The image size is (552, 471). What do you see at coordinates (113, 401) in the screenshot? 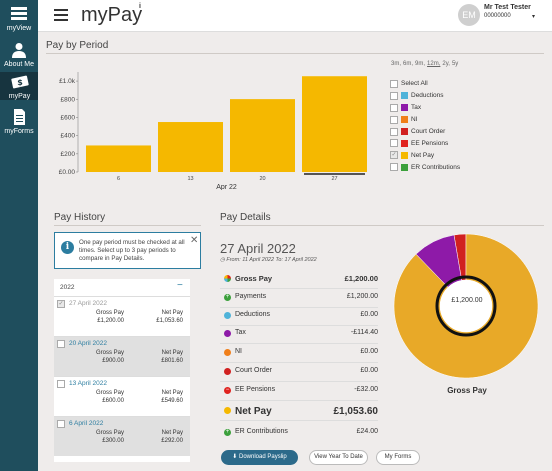
I see `gross-pay-value: £600.00` at bounding box center [113, 401].